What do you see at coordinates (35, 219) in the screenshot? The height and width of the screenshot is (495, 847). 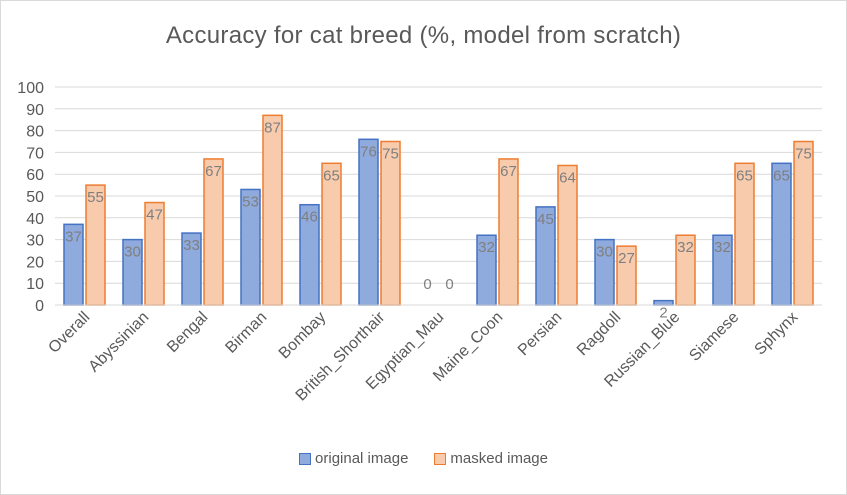 I see `y-tick-label: 40` at bounding box center [35, 219].